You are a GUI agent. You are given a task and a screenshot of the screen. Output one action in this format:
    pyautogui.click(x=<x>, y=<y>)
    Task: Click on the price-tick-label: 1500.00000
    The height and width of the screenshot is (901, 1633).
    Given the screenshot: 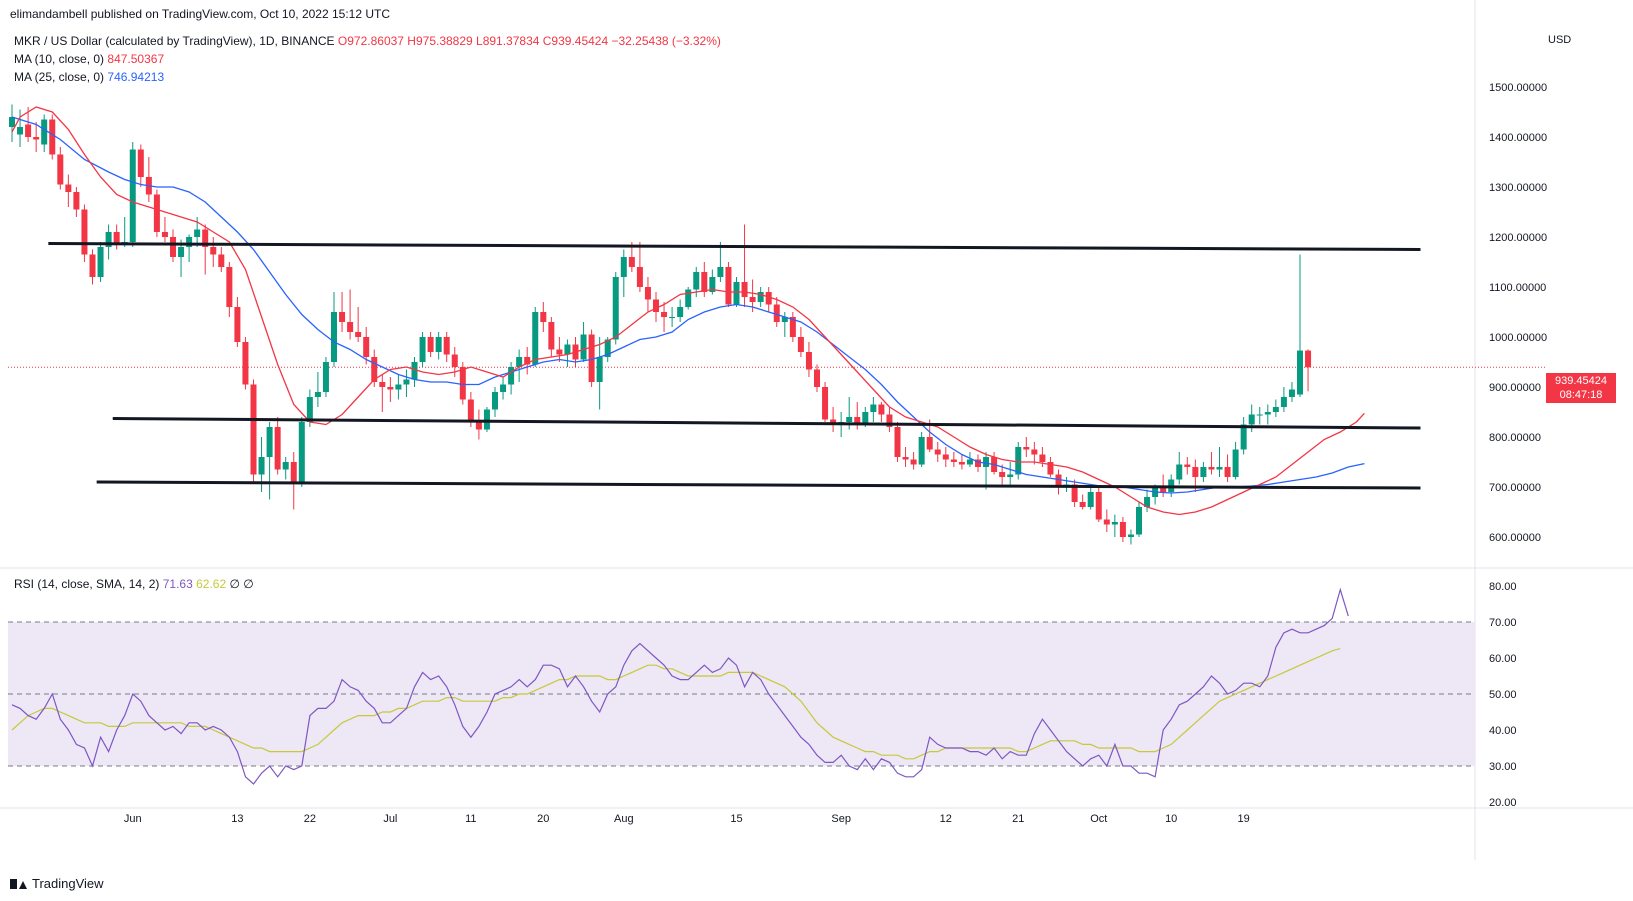 What is the action you would take?
    pyautogui.click(x=1518, y=88)
    